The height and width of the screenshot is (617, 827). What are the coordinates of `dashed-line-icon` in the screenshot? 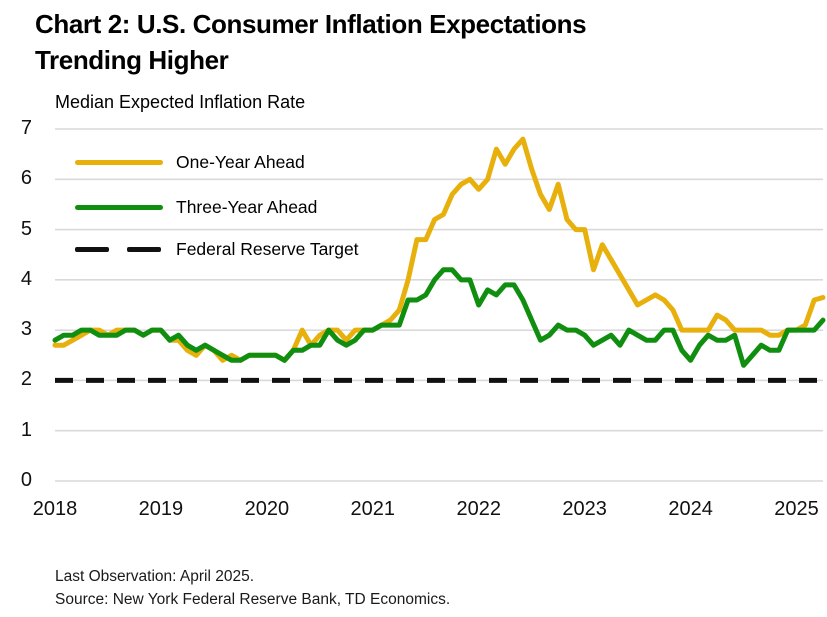 It's located at (119, 249).